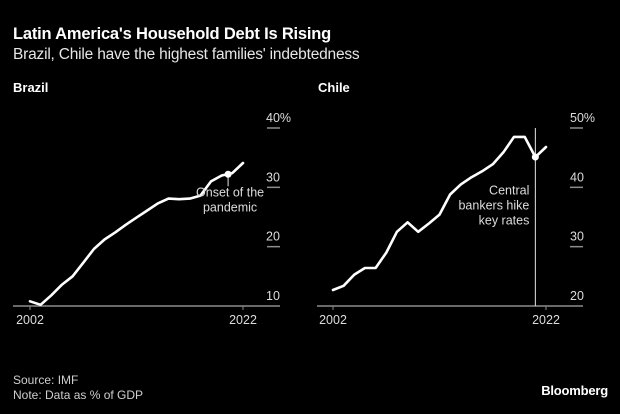  What do you see at coordinates (78, 395) in the screenshot?
I see `data-note: Note: Data as % of GDP` at bounding box center [78, 395].